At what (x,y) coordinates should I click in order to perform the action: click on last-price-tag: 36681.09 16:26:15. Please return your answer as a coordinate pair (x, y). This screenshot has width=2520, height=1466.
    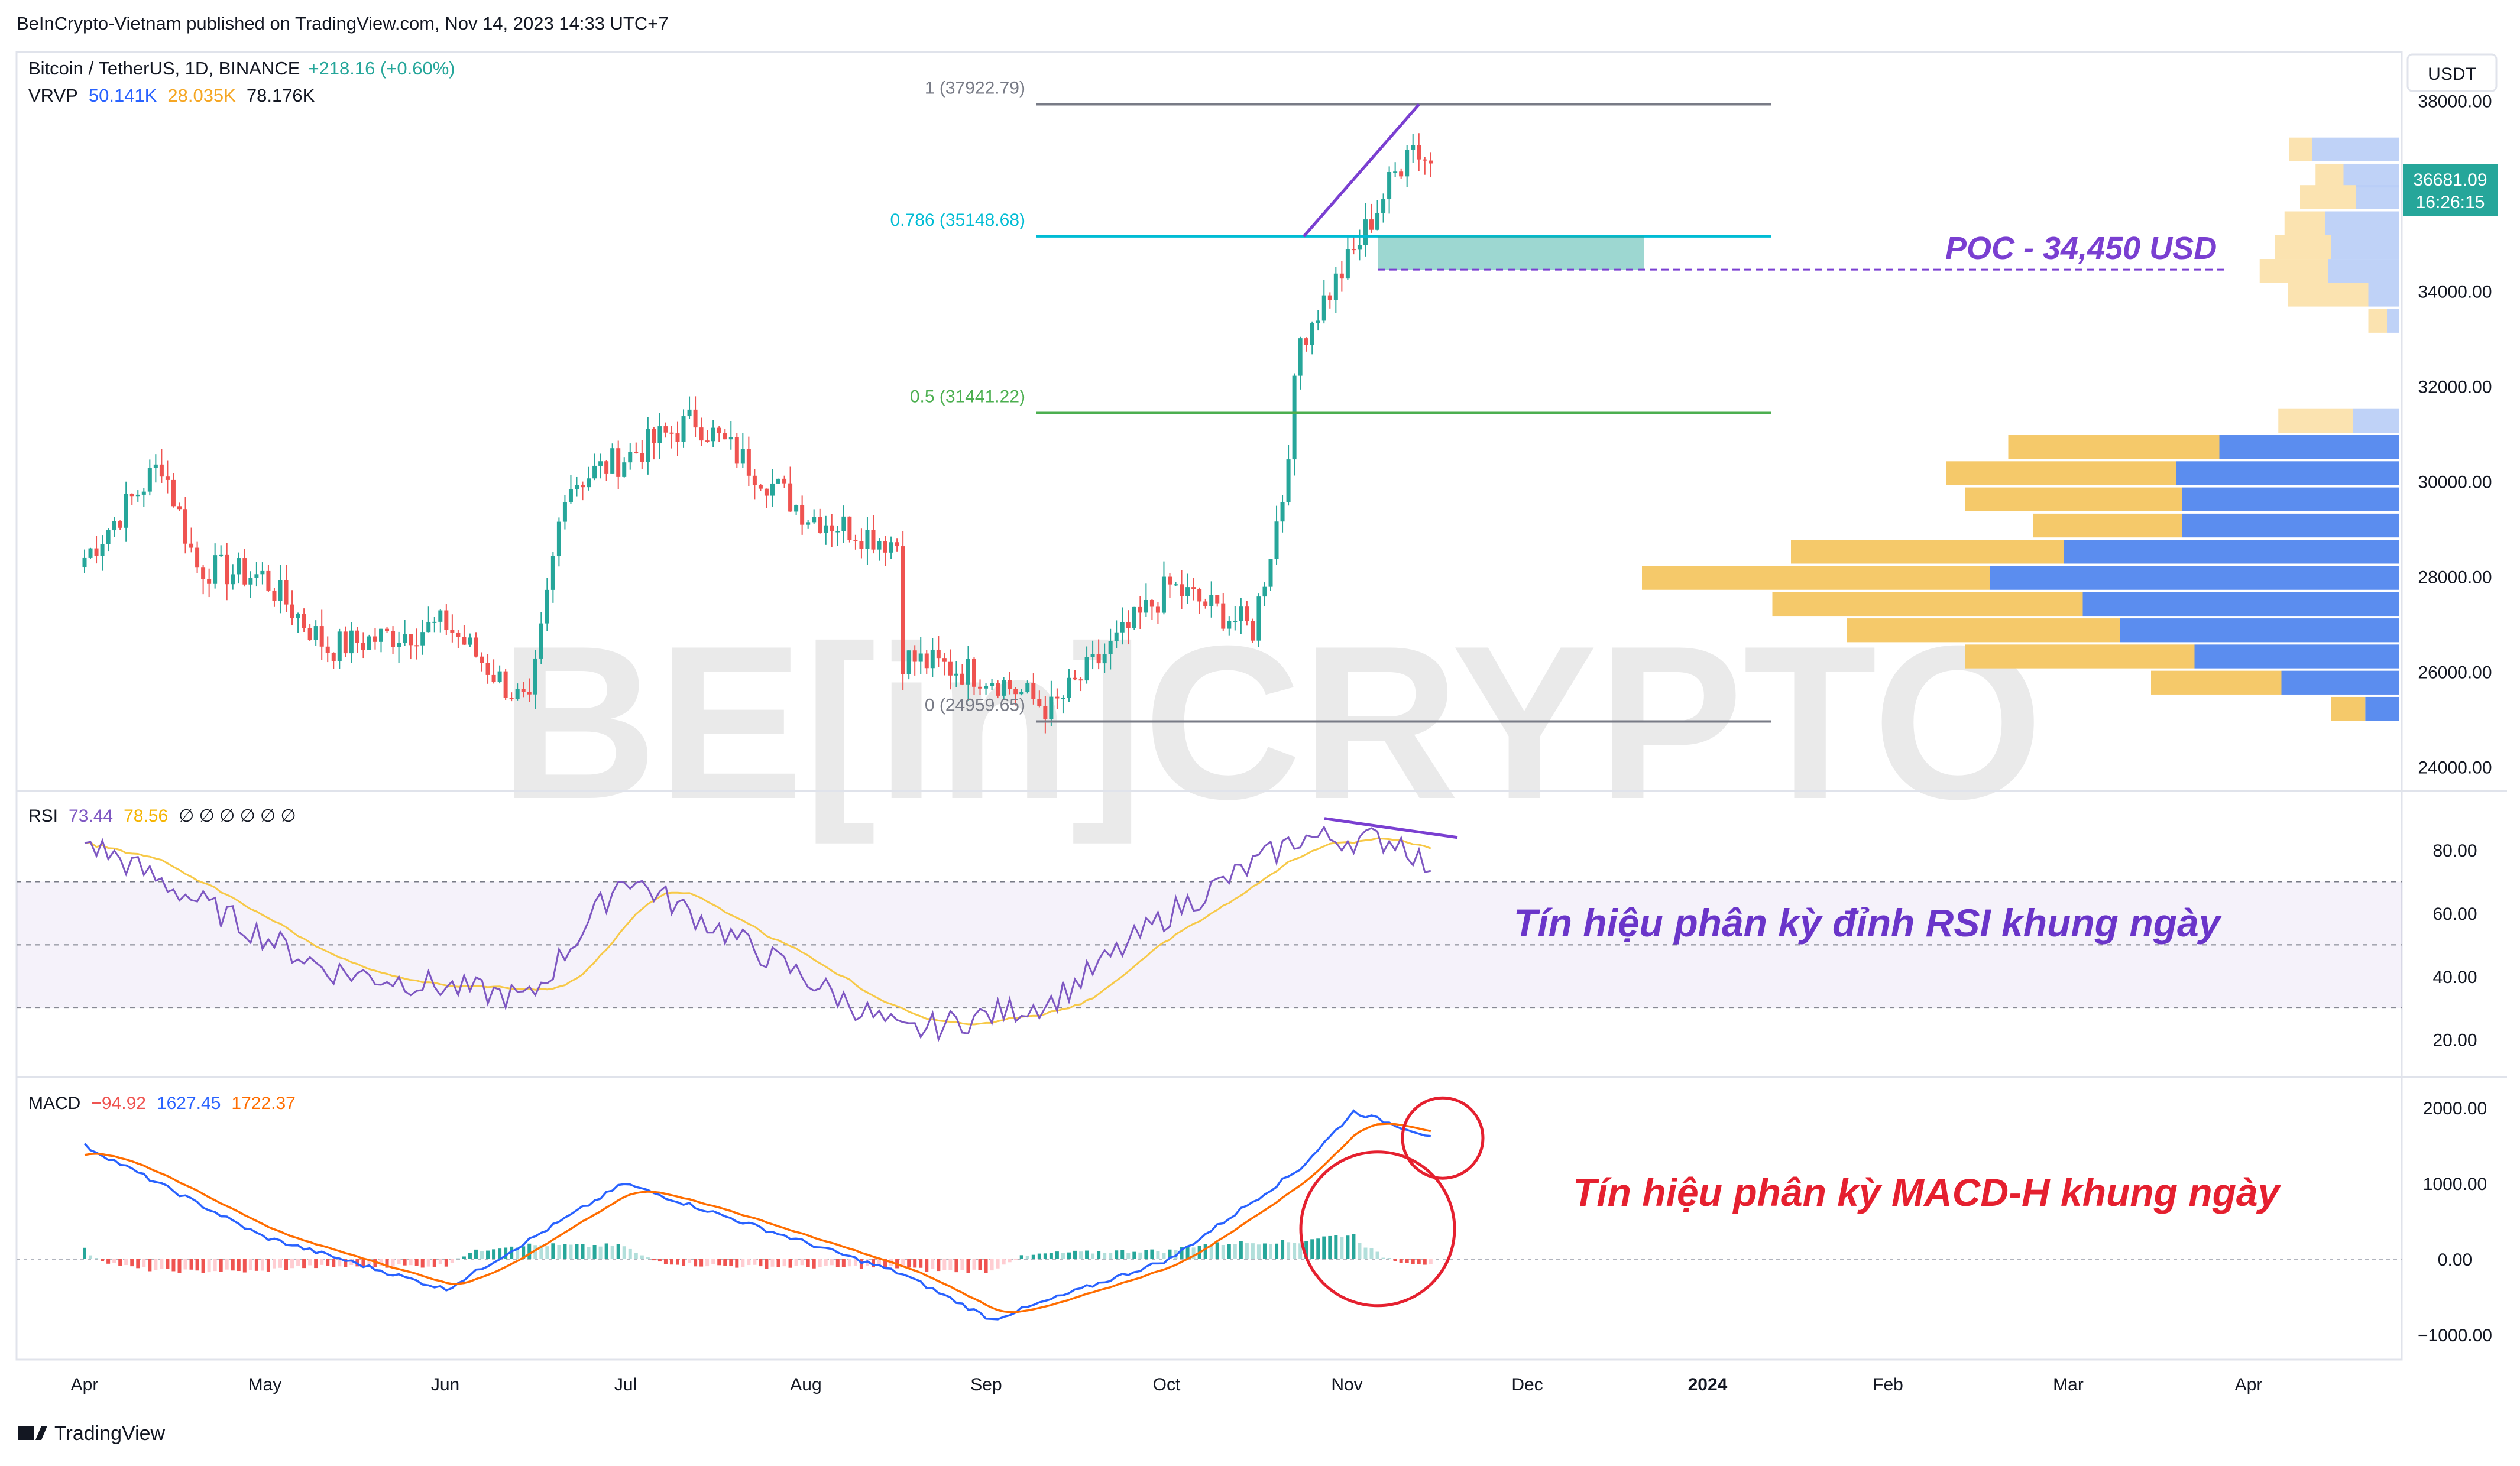
    Looking at the image, I should click on (2450, 190).